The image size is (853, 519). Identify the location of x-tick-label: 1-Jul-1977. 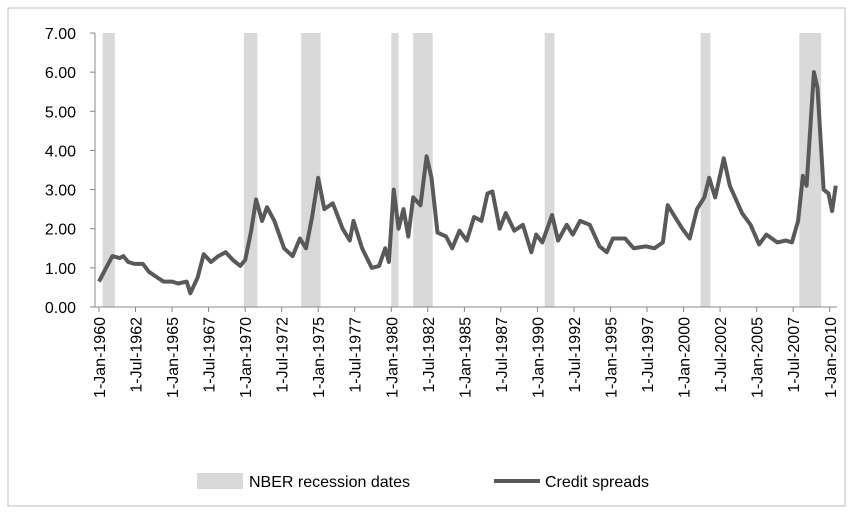
(356, 355).